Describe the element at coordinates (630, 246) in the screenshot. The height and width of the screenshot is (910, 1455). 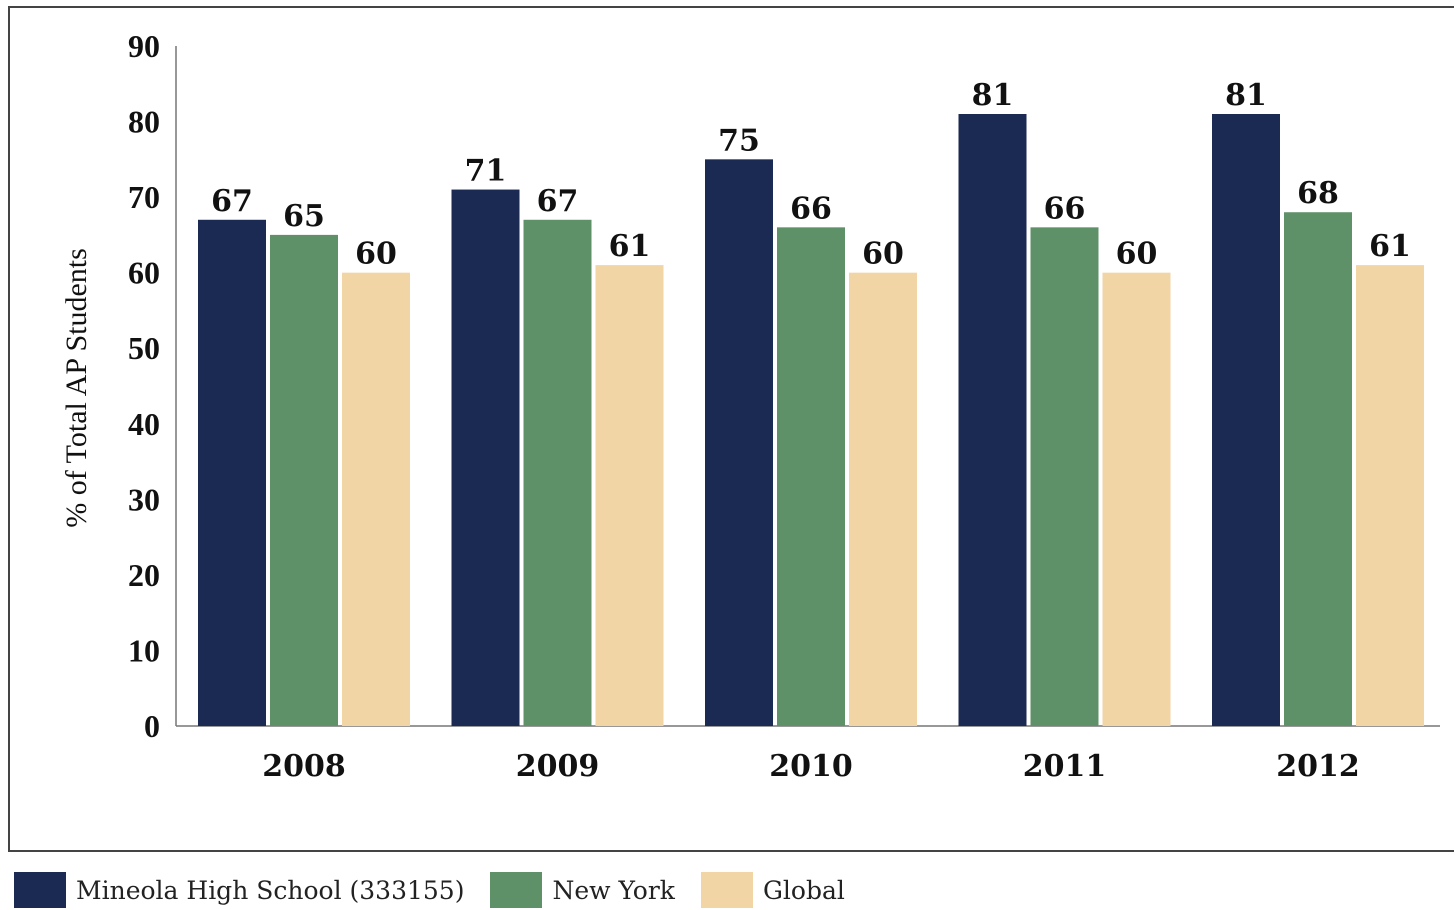
I see `data-label-2009-series-2: 61` at that location.